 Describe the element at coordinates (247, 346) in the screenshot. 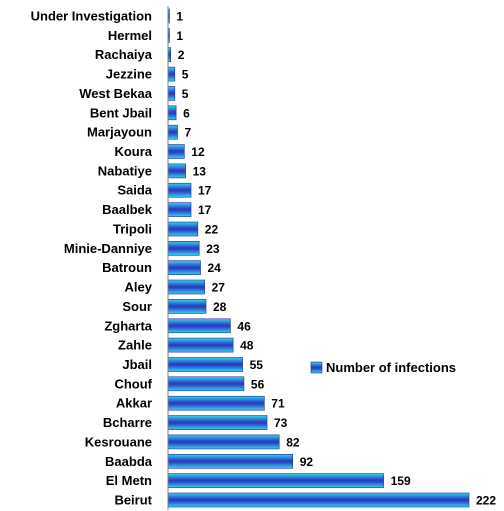

I see `value-label-zahle: 48` at that location.